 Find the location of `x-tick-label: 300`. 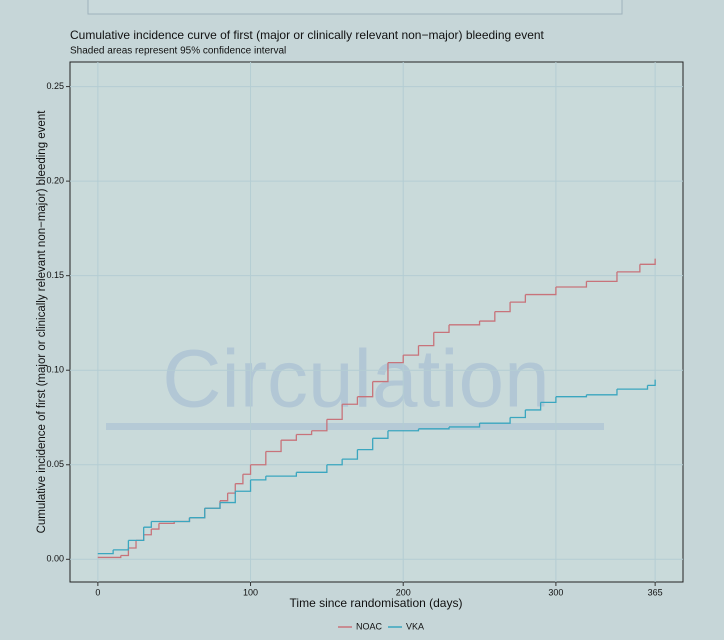

x-tick-label: 300 is located at coordinates (555, 592).